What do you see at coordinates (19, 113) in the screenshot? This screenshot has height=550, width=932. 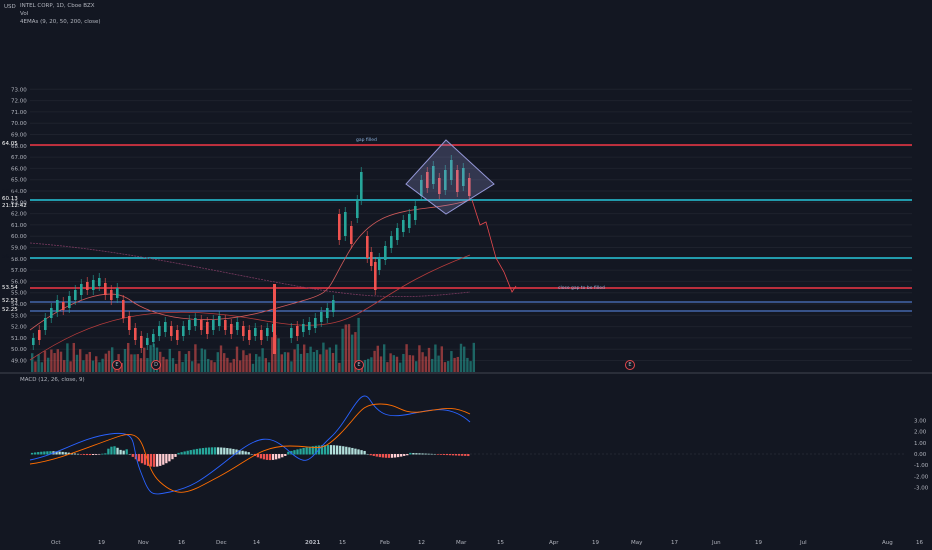 I see `price-axis-tick: 71.00` at bounding box center [19, 113].